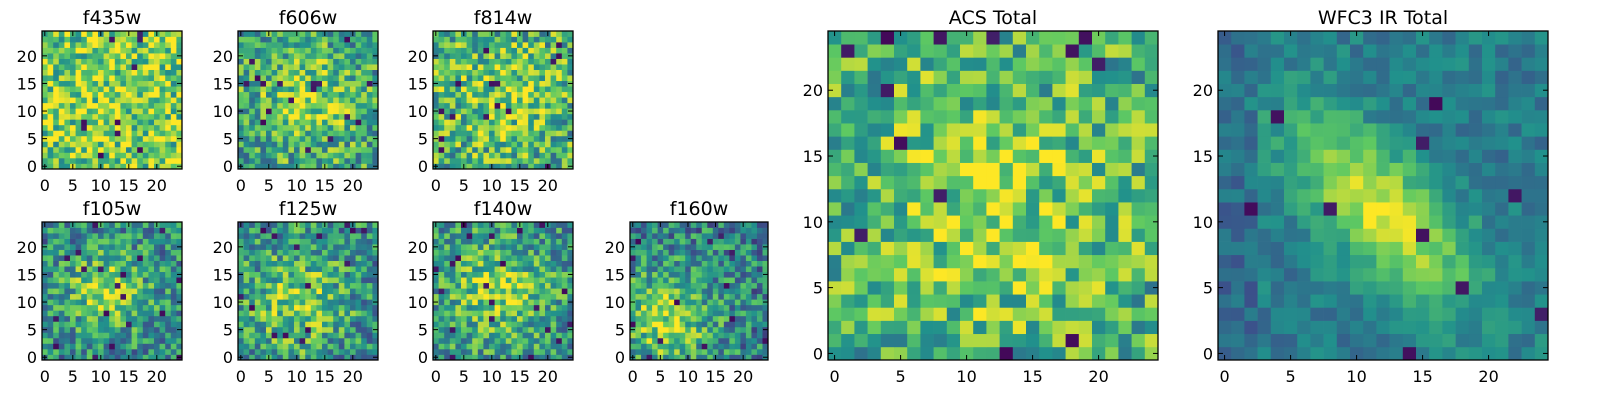  Describe the element at coordinates (633, 376) in the screenshot. I see `x-tick-label: 0` at that location.